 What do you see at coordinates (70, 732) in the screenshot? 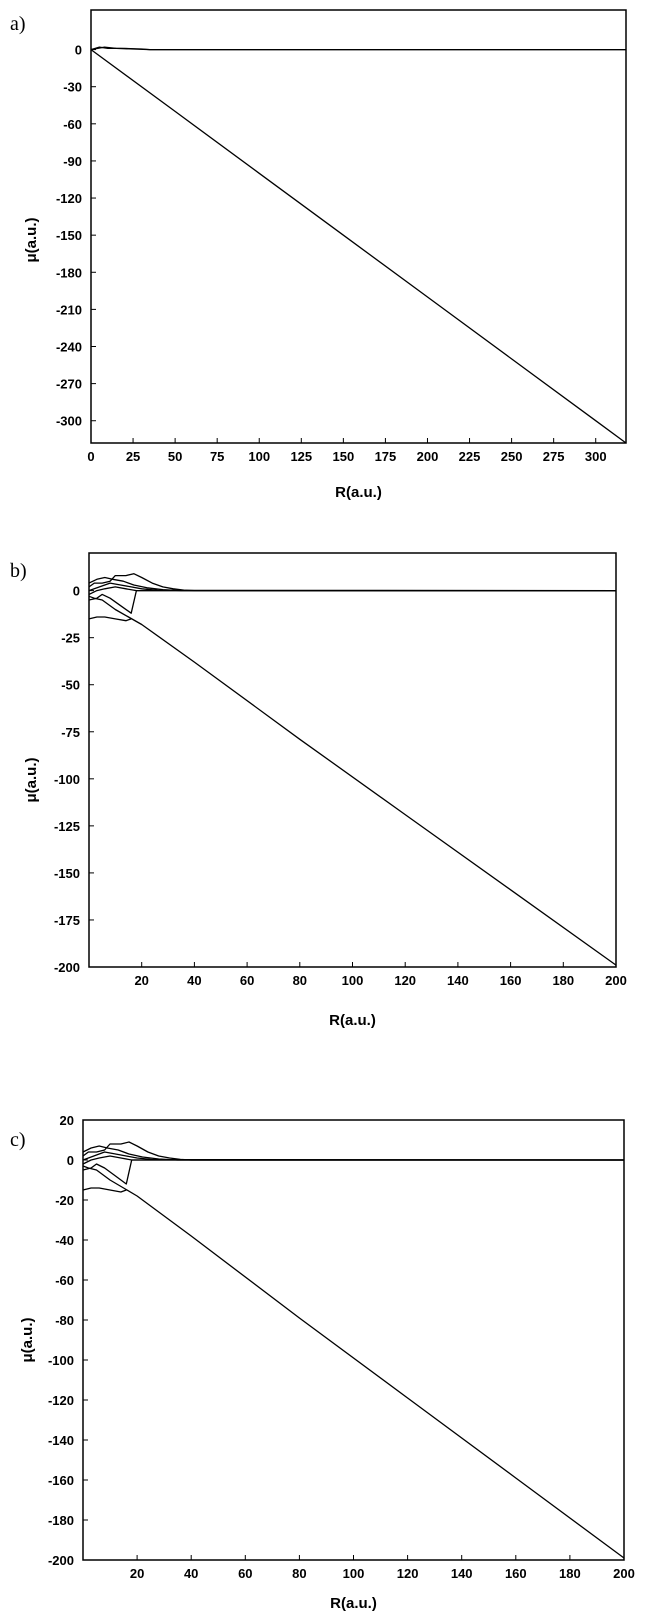
I see `y-tick-label: -75` at bounding box center [70, 732].